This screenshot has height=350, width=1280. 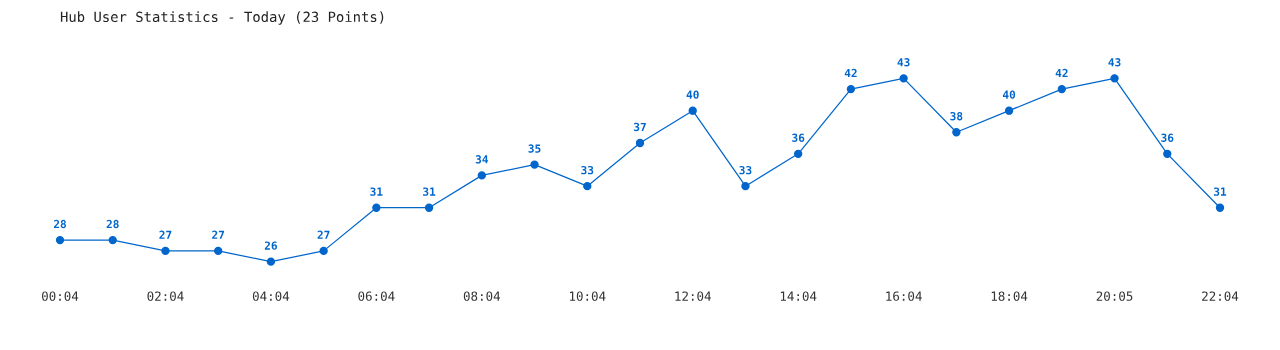 What do you see at coordinates (1220, 296) in the screenshot?
I see `x-tick-label: 22:04` at bounding box center [1220, 296].